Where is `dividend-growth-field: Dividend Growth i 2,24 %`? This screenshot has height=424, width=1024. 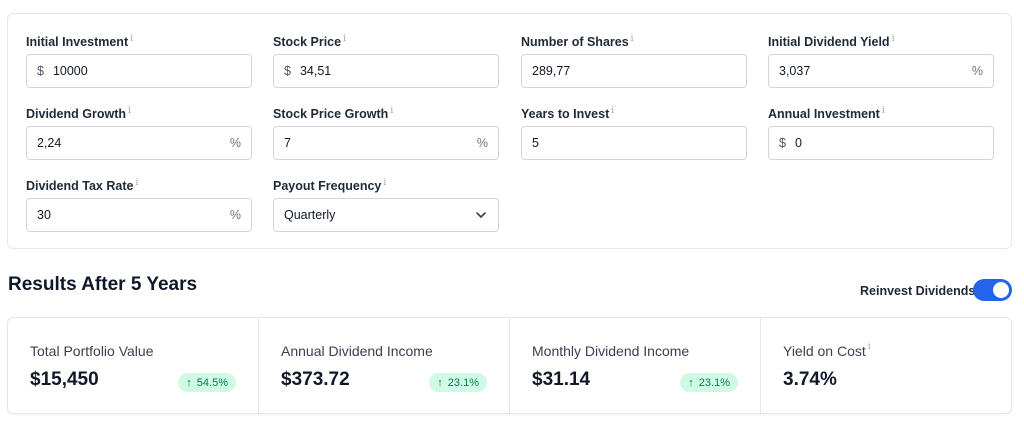
dividend-growth-field: Dividend Growth i 2,24 % is located at coordinates (139, 133).